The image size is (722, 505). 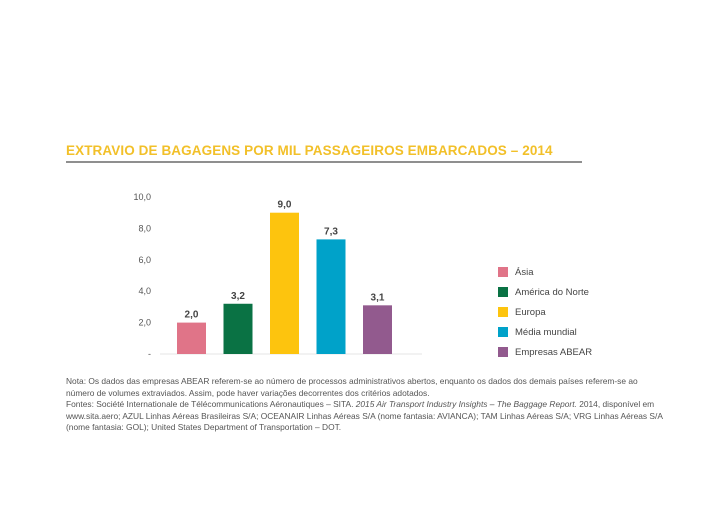 I want to click on y-tick-label: 6,0, so click(x=144, y=260).